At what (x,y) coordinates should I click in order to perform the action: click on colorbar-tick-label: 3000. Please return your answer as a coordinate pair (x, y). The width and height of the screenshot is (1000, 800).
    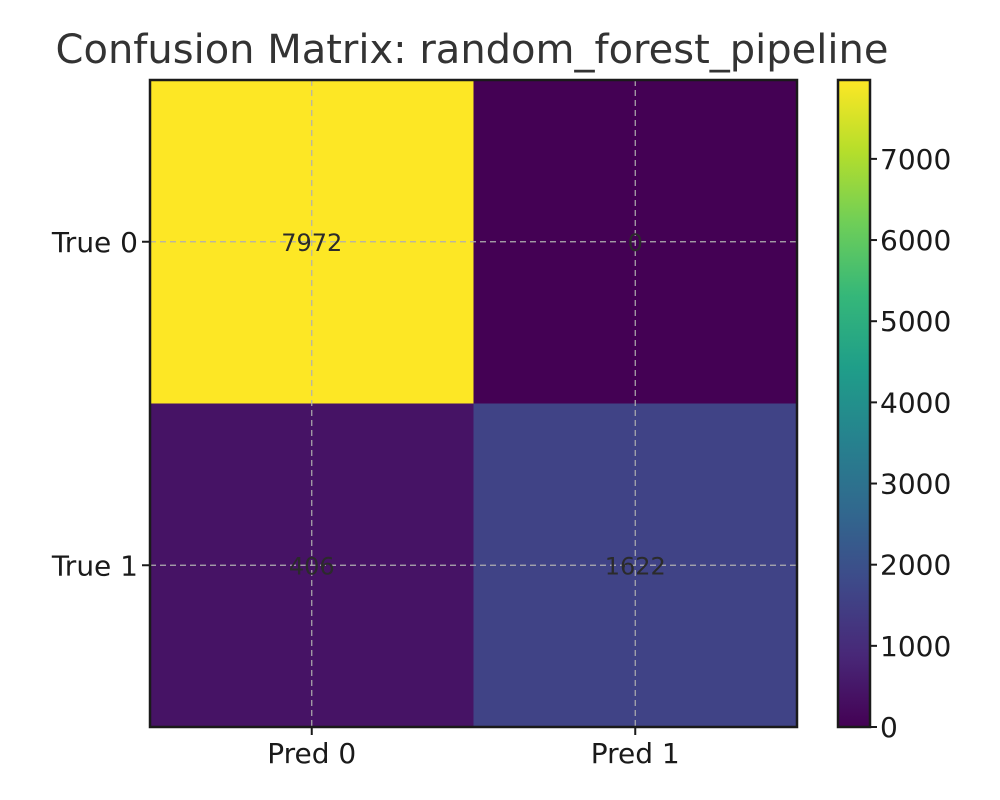
    Looking at the image, I should click on (915, 484).